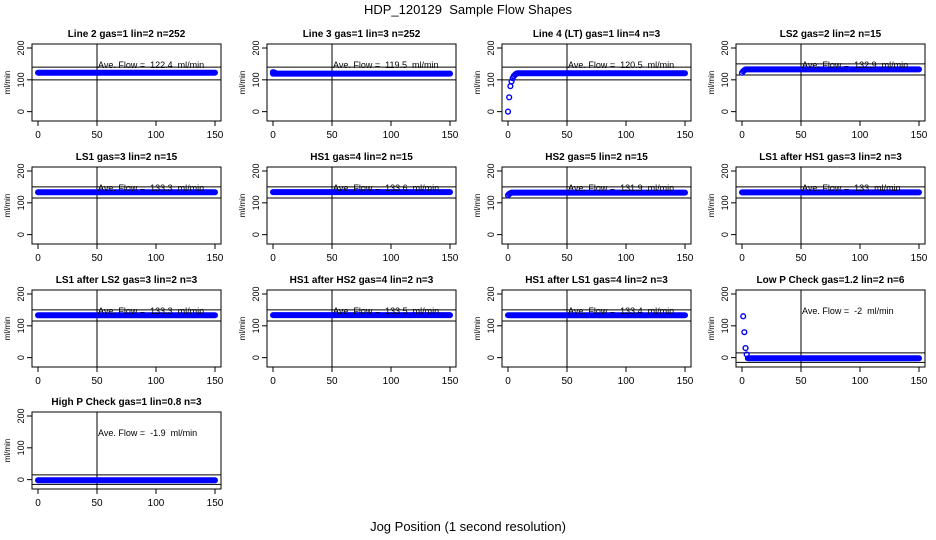  What do you see at coordinates (385, 65) in the screenshot?
I see `average-flow-annotation: Ave. Flow = 119.5 ml/min` at bounding box center [385, 65].